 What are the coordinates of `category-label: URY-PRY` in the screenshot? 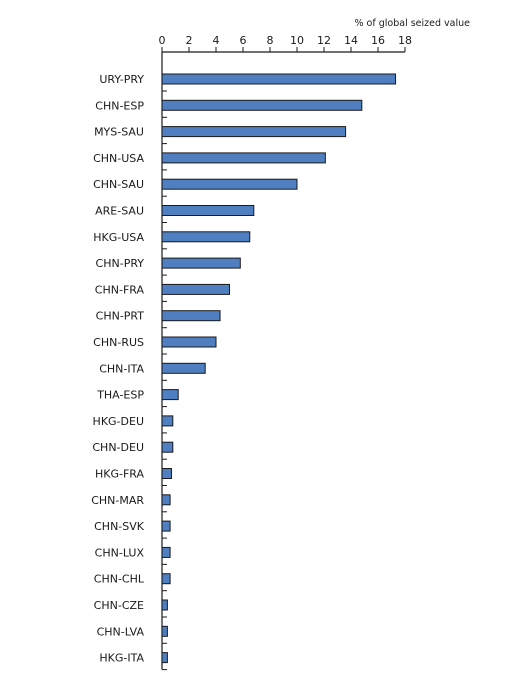 It's located at (121, 79).